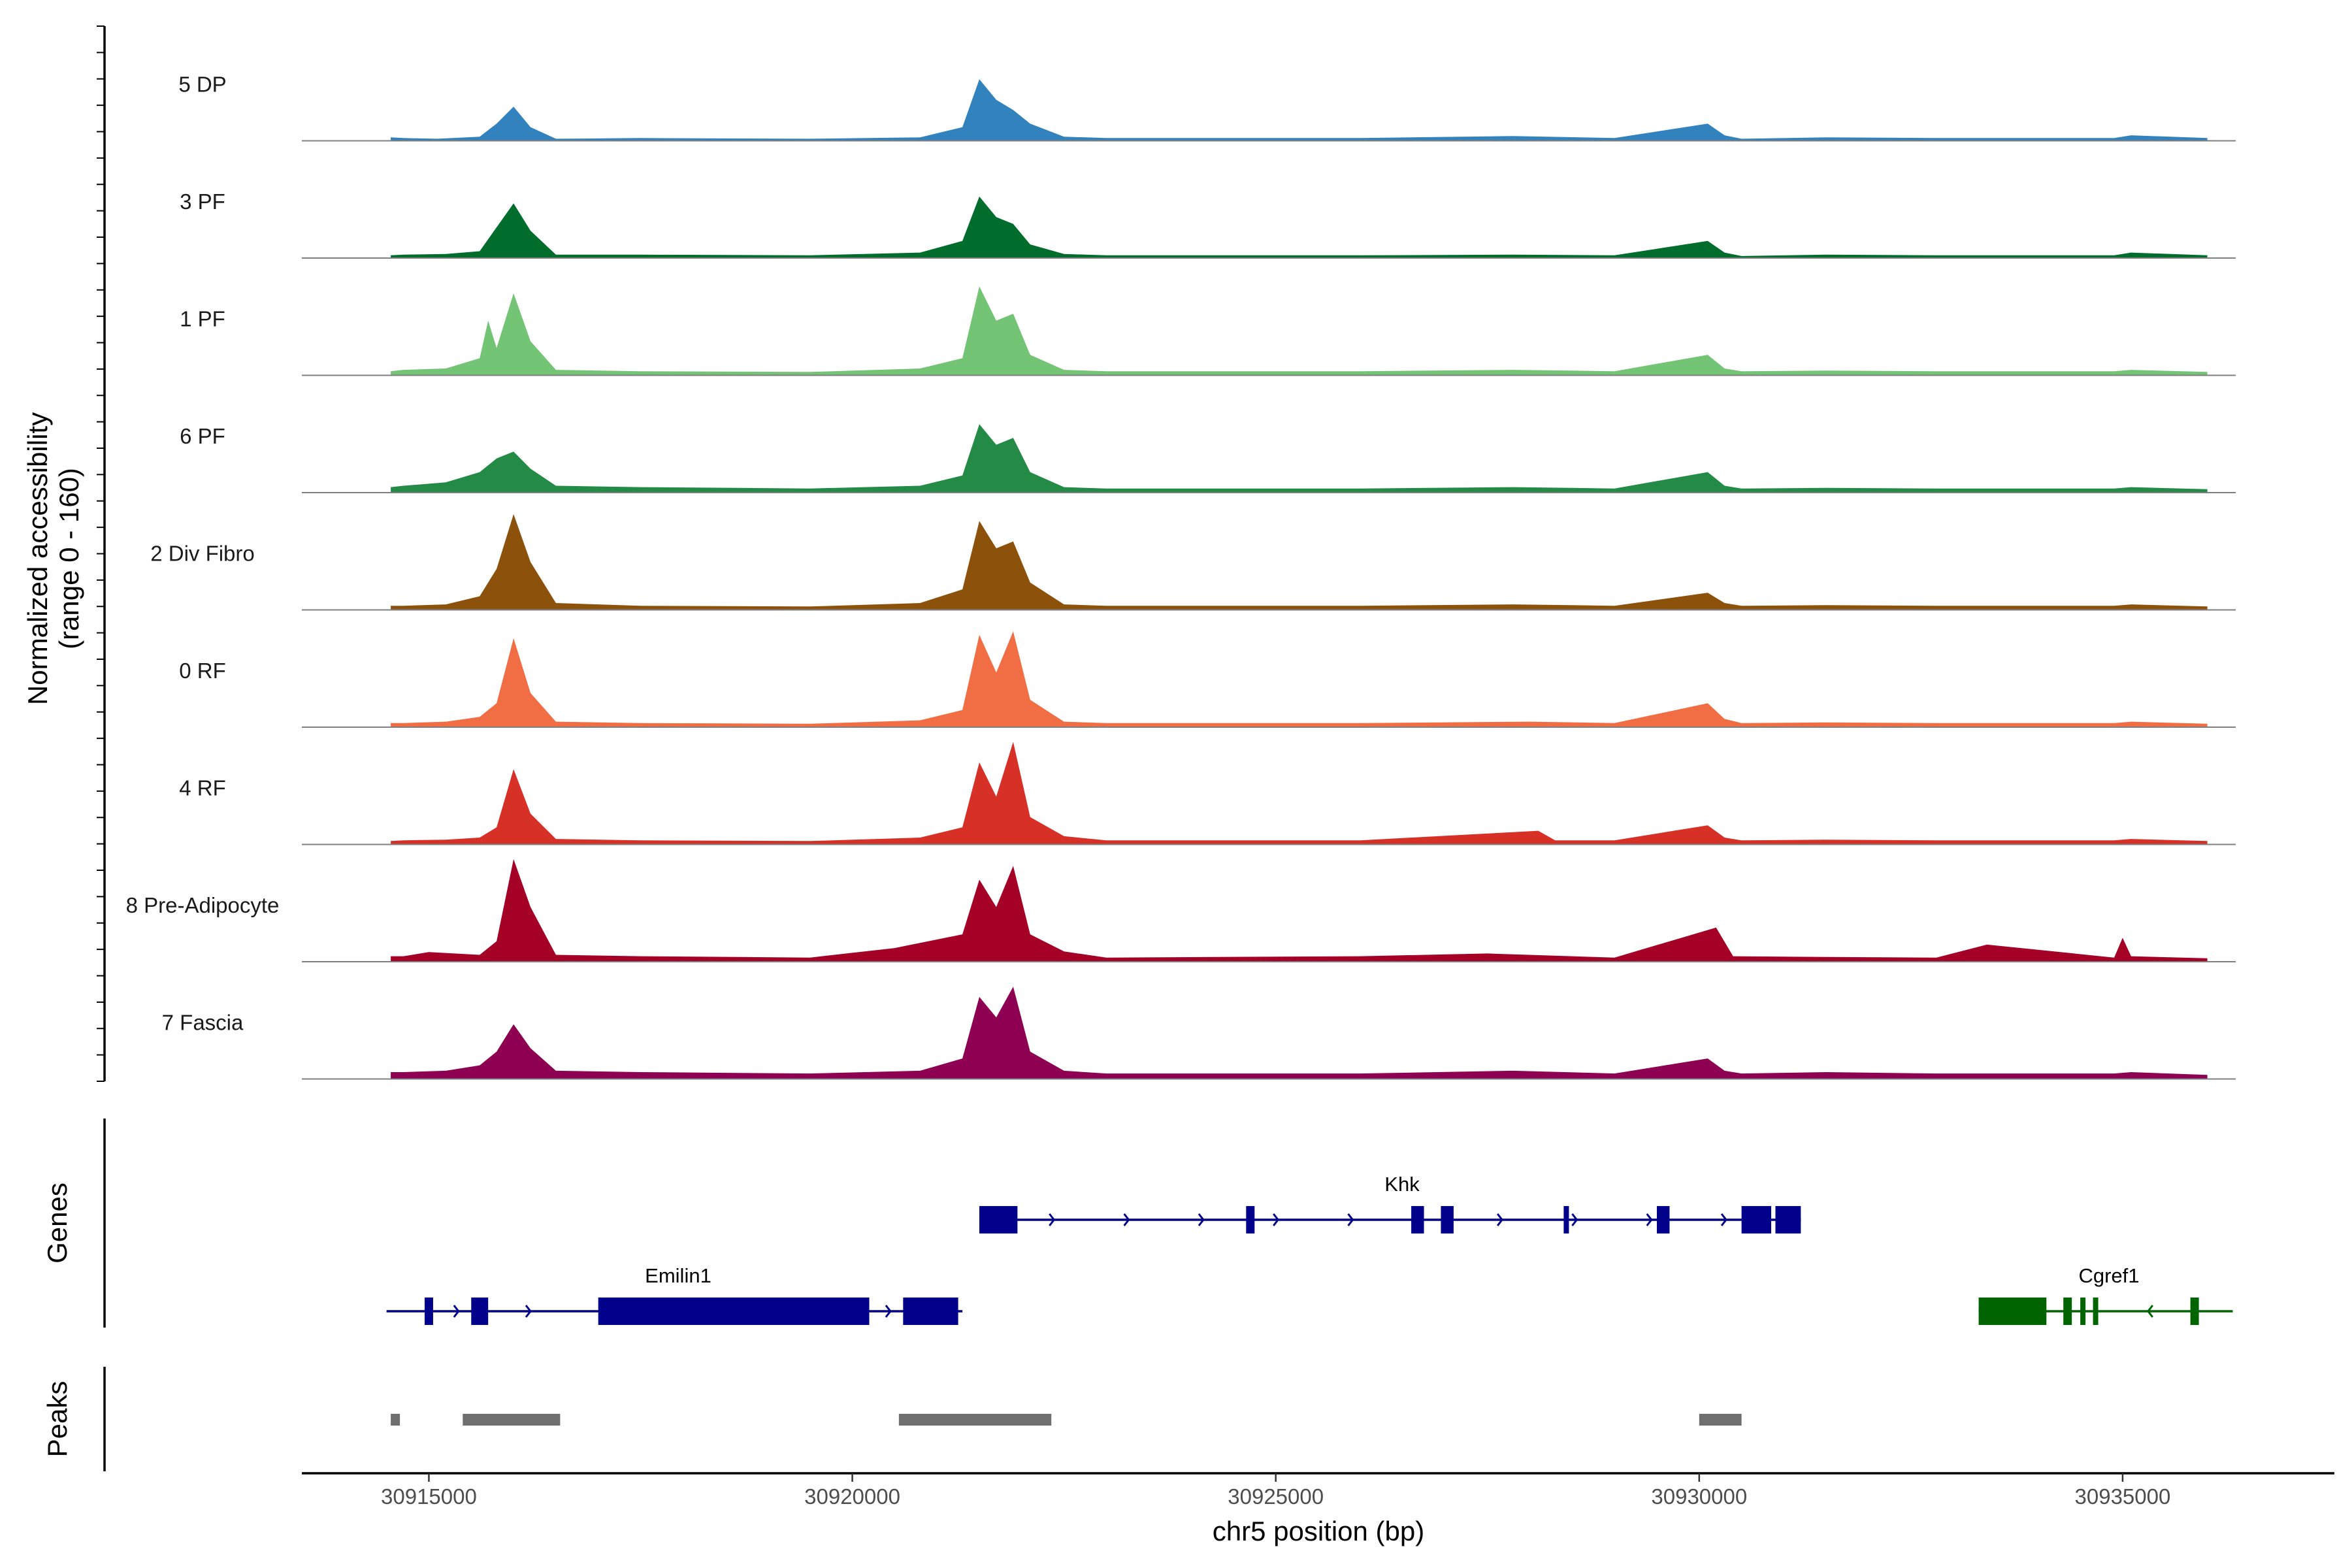  I want to click on gene-khk: Khk, so click(1390, 1203).